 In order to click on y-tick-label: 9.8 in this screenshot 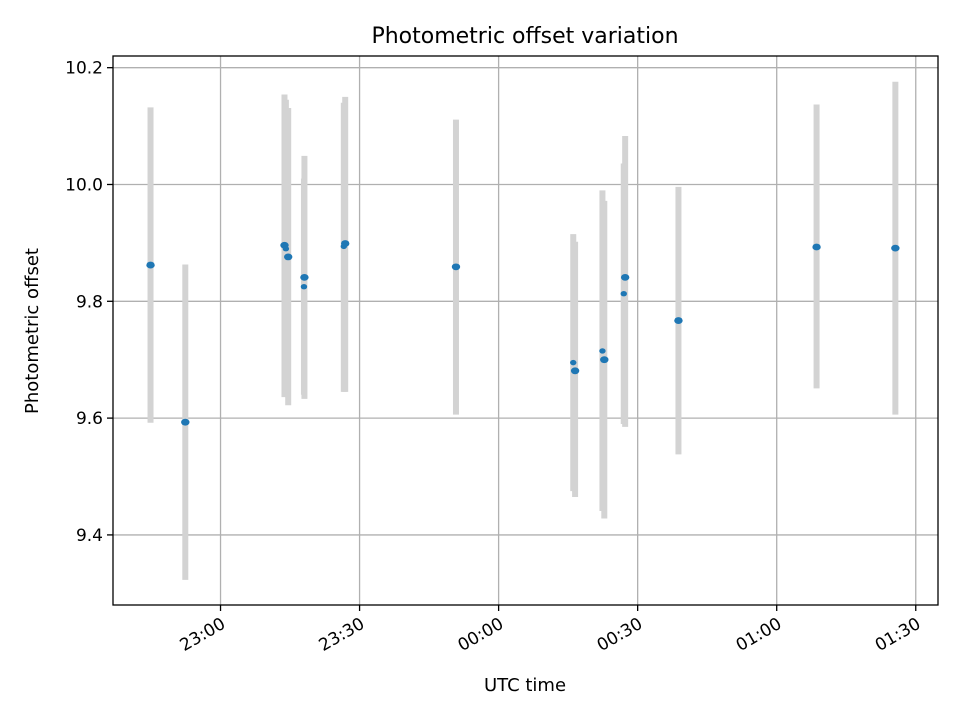, I will do `click(89, 302)`.